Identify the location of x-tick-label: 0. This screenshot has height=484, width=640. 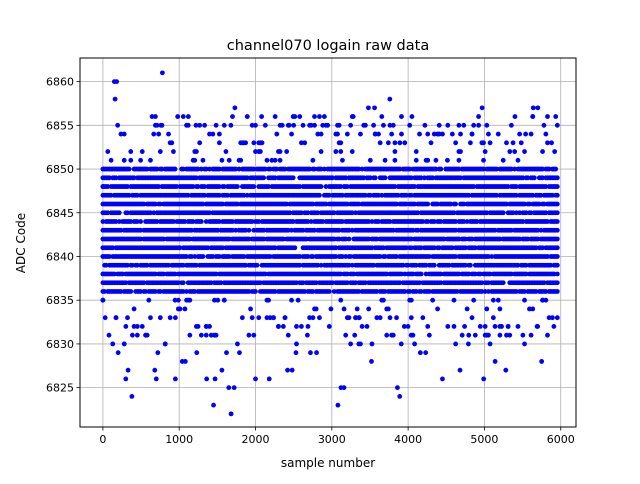
(102, 439).